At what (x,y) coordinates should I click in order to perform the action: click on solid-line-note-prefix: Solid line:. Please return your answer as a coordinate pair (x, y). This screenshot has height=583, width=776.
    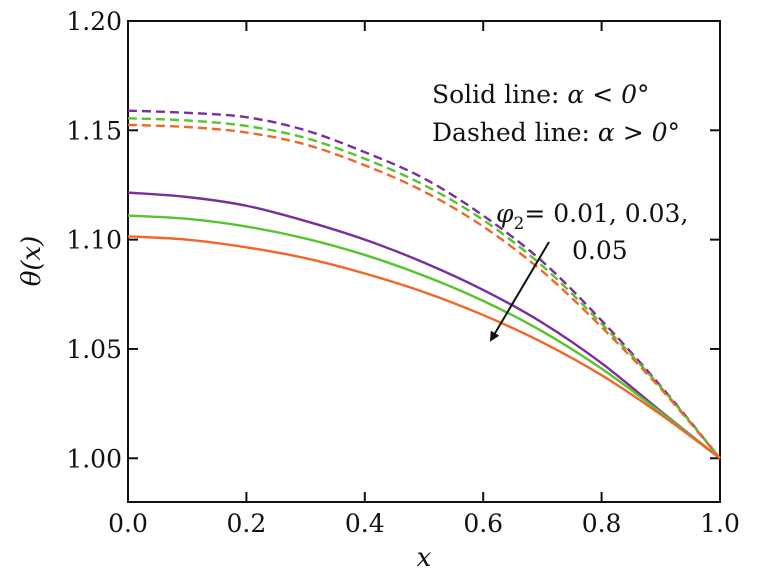
    Looking at the image, I should click on (499, 94).